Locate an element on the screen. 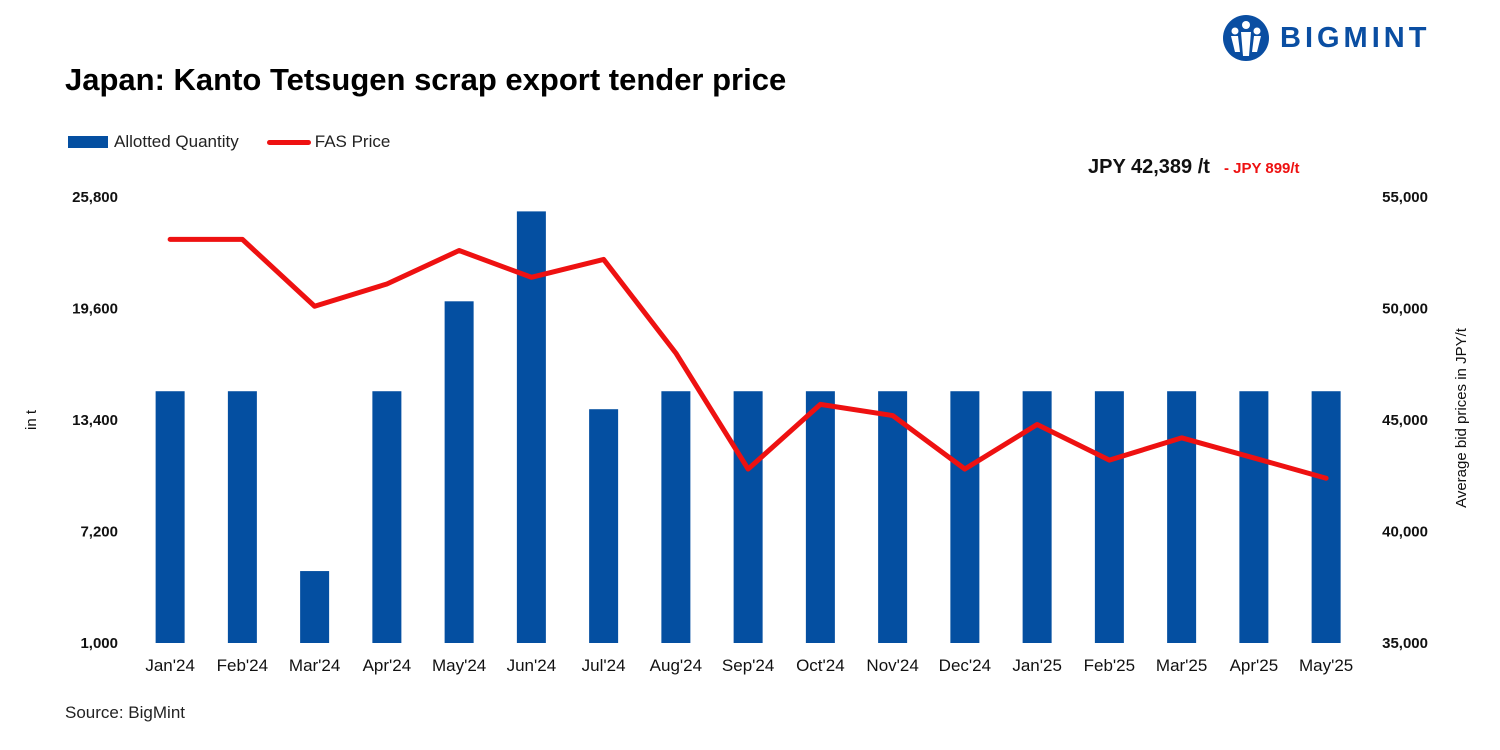  legend-swatch-bar is located at coordinates (88, 142).